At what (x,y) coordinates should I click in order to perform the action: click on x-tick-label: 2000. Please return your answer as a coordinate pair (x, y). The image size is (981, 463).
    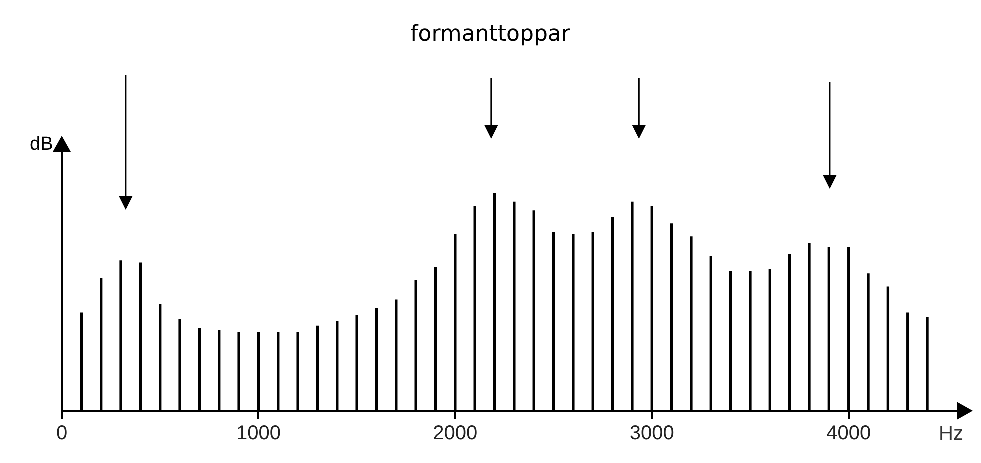
    Looking at the image, I should click on (455, 433).